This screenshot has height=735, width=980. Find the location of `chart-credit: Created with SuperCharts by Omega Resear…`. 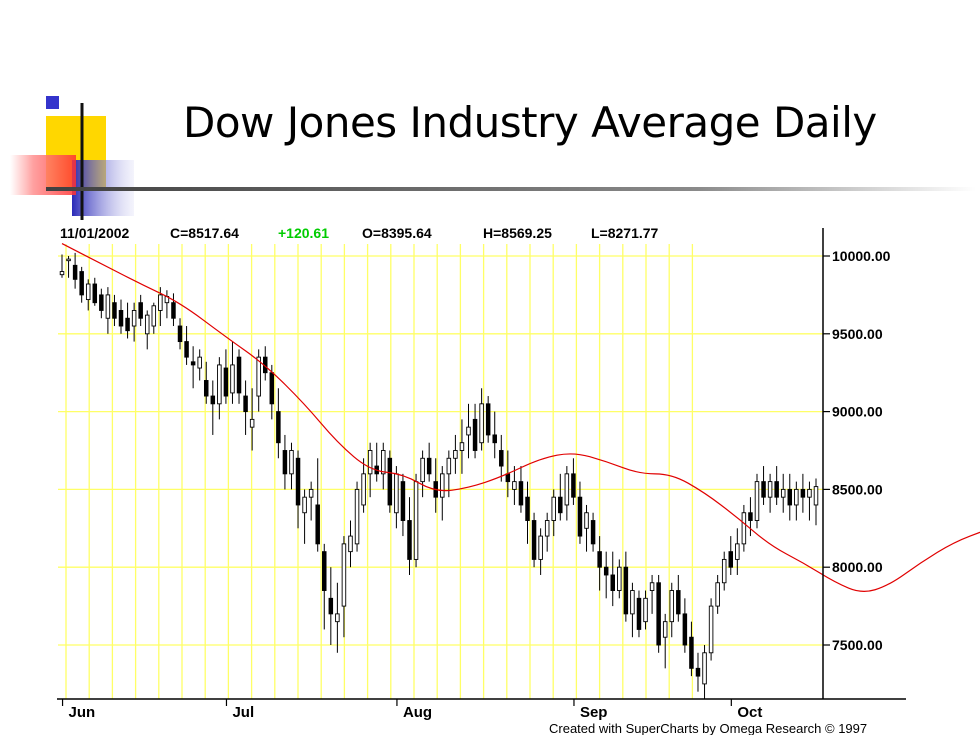

chart-credit: Created with SuperCharts by Omega Resear… is located at coordinates (708, 728).